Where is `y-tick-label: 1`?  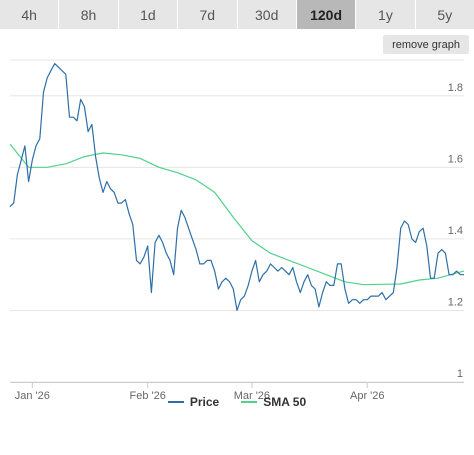
y-tick-label: 1 is located at coordinates (460, 374).